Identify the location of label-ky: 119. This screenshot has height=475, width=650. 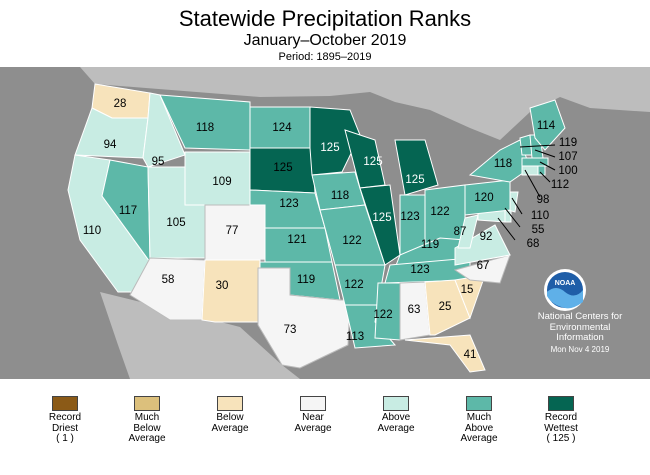
(430, 245).